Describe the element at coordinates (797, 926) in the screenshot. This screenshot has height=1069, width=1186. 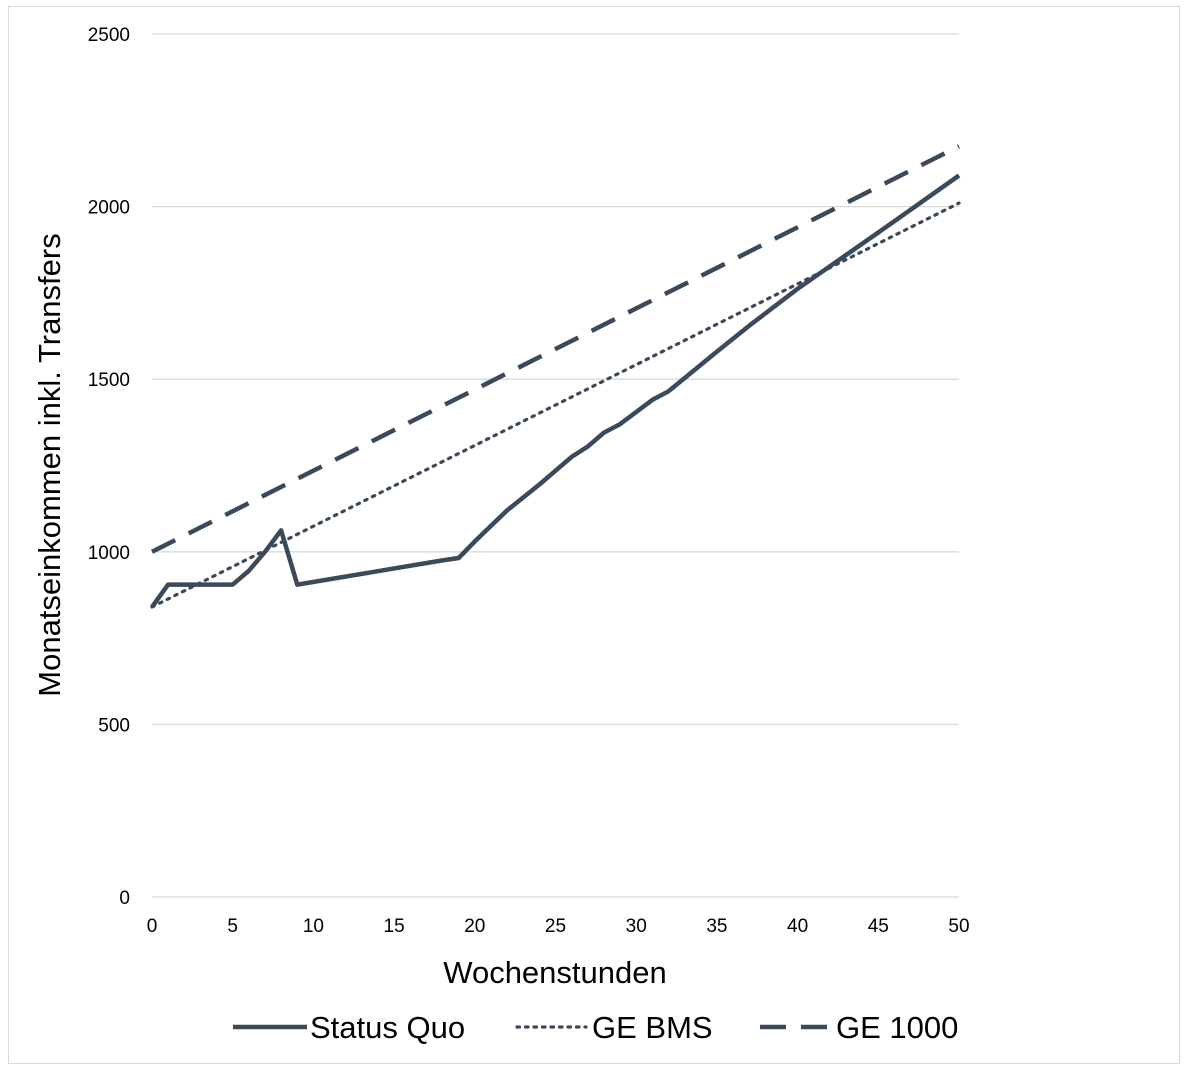
I see `x-tick-label: 40` at that location.